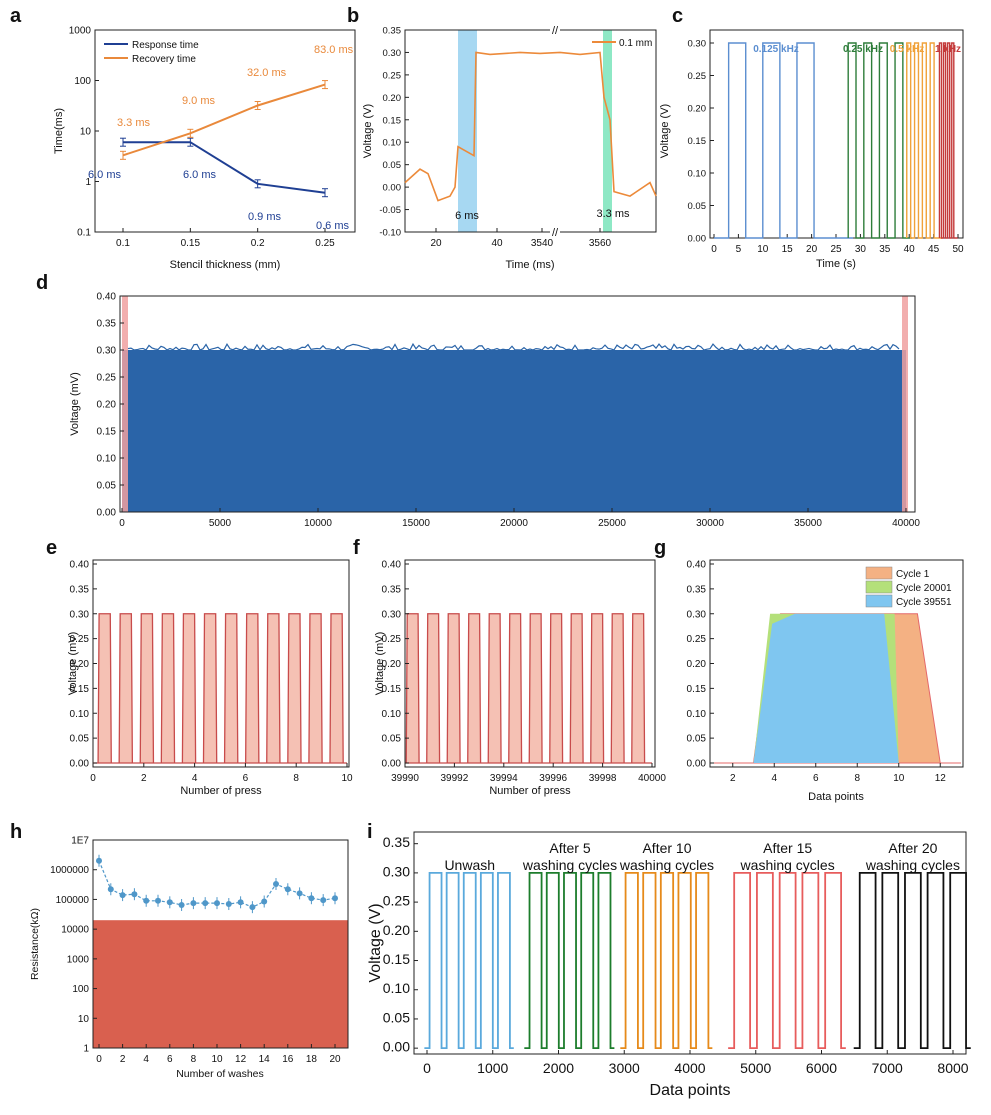  I want to click on x-tick-label: 5, so click(739, 249).